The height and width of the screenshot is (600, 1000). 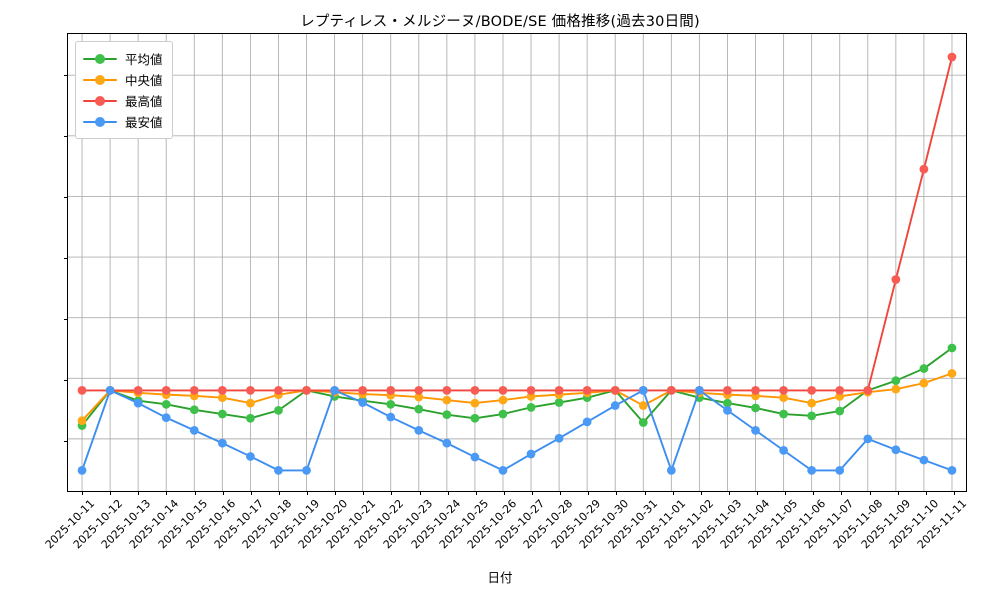 What do you see at coordinates (123, 100) in the screenshot?
I see `legend-item-2: 最高値` at bounding box center [123, 100].